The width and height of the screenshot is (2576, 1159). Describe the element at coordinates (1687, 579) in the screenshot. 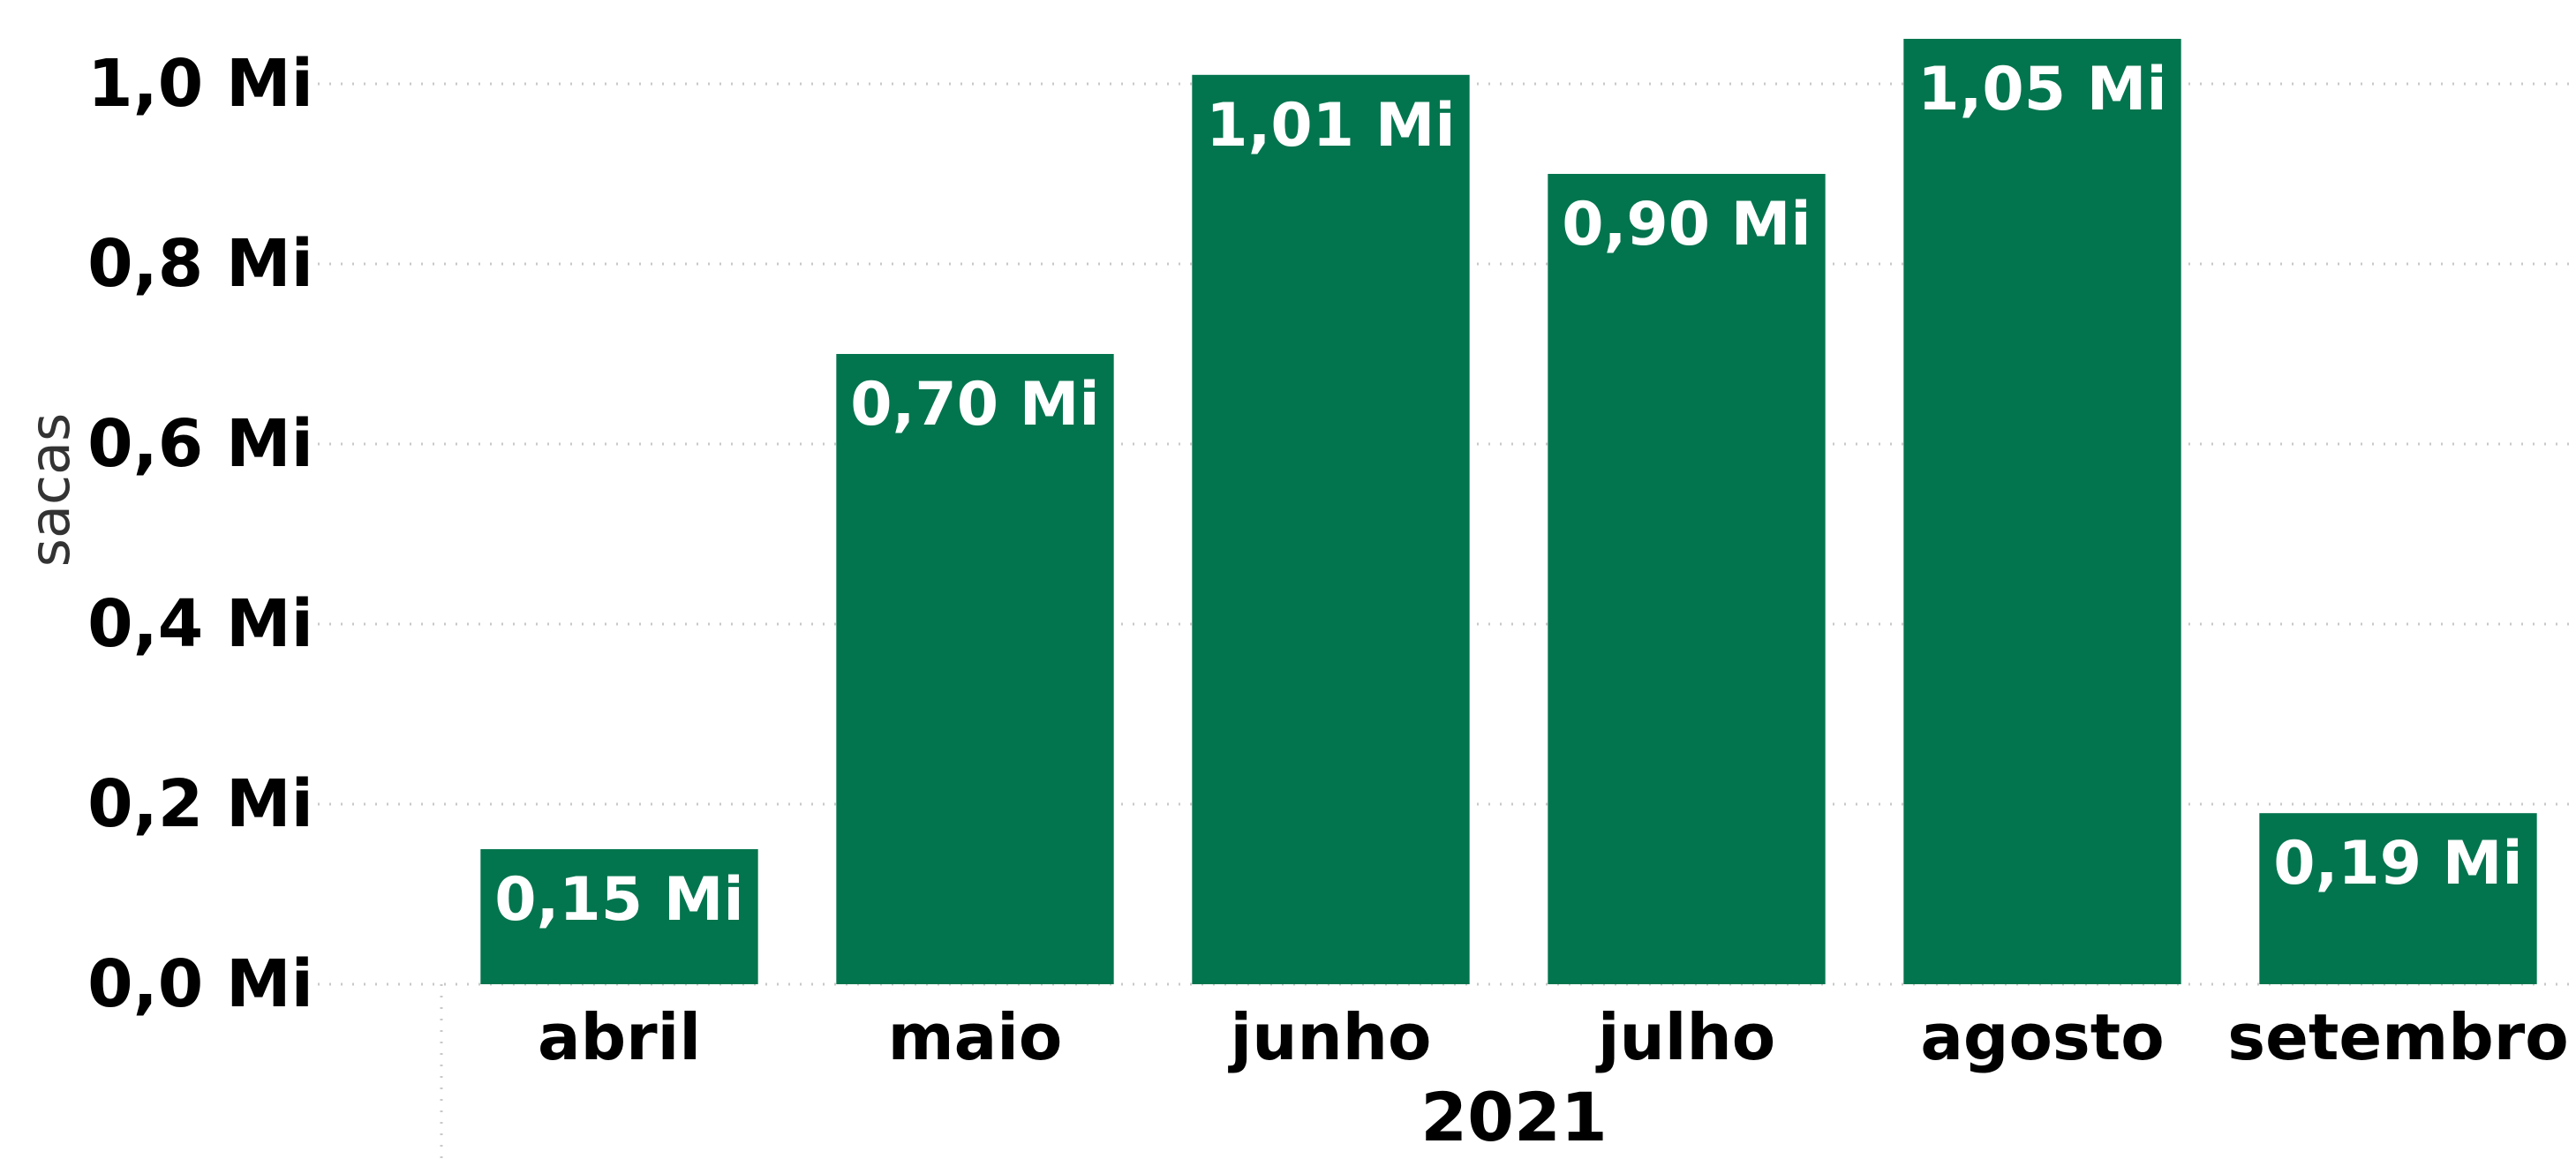

I see `bar-julho` at that location.